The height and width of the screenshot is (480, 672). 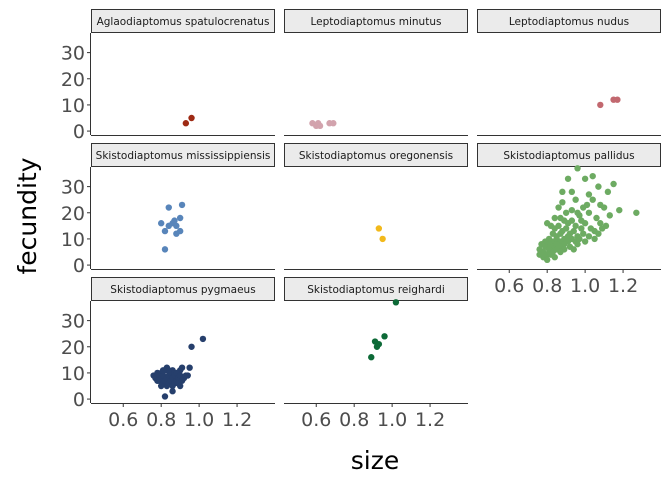 What do you see at coordinates (376, 156) in the screenshot?
I see `facet-title: Skistodiaptomus oregonensis` at bounding box center [376, 156].